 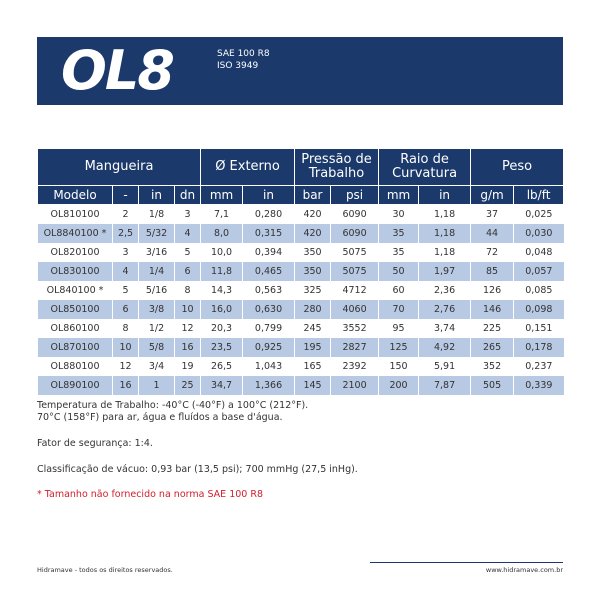 I want to click on footer-rule, so click(x=466, y=562).